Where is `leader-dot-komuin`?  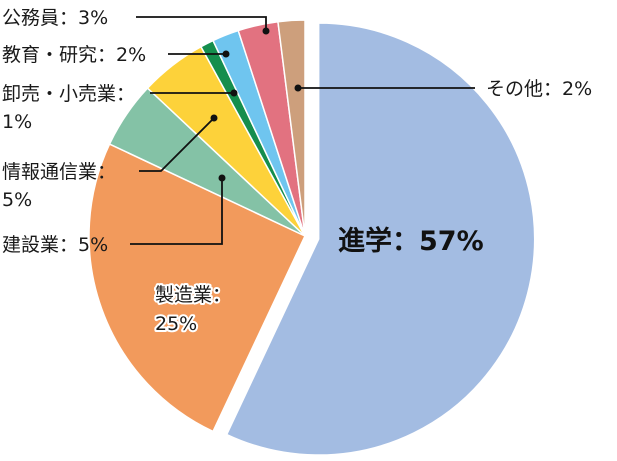 leader-dot-komuin is located at coordinates (266, 31).